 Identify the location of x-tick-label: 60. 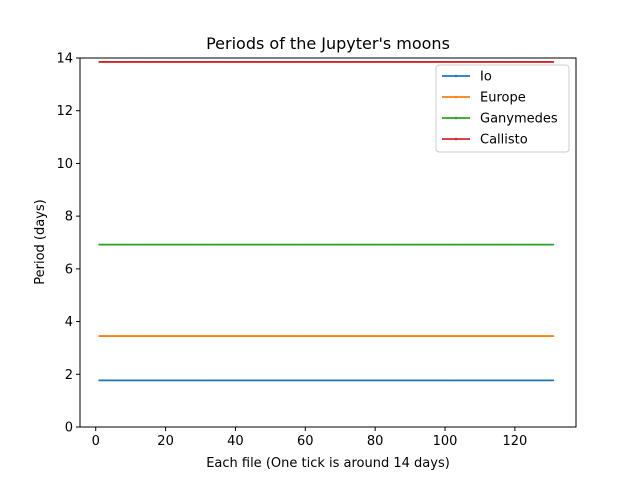
(305, 441).